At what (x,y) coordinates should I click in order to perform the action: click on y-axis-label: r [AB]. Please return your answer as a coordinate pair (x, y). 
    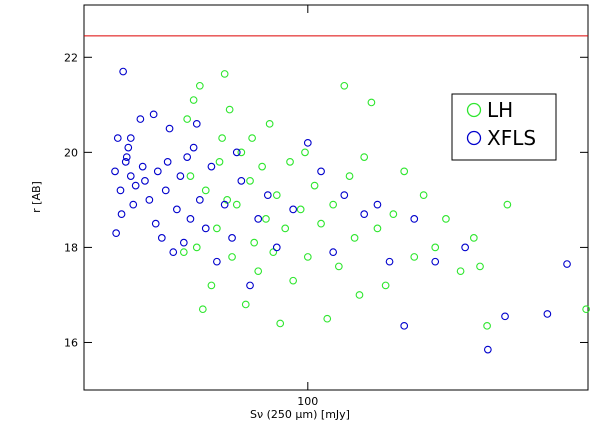
    Looking at the image, I should click on (36, 197).